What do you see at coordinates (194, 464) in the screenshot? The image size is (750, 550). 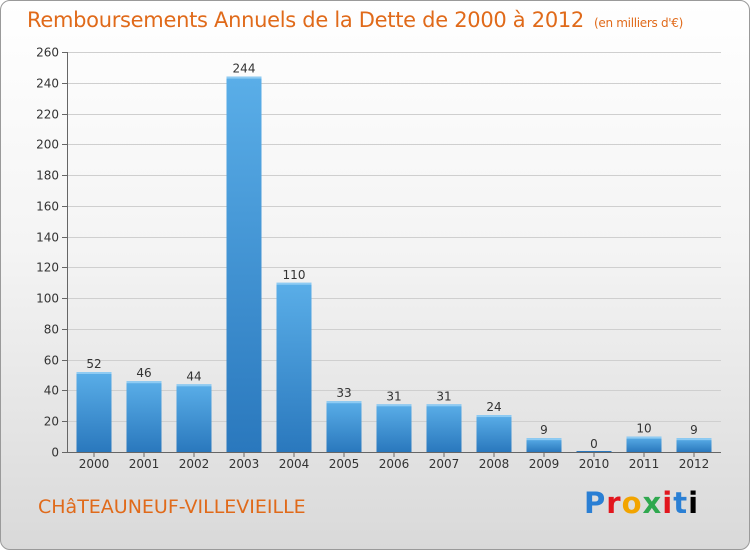 I see `x-tick-label: 2002` at bounding box center [194, 464].